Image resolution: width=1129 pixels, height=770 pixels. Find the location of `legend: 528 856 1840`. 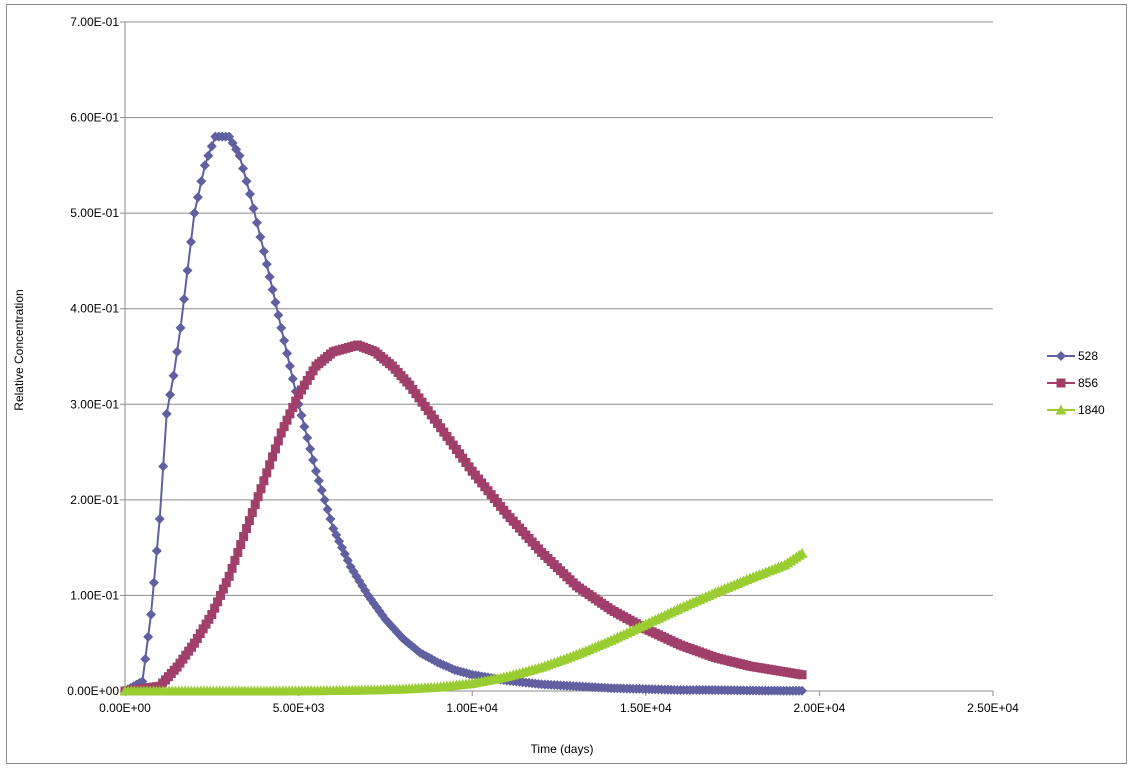

legend: 528 856 1840 is located at coordinates (1076, 383).